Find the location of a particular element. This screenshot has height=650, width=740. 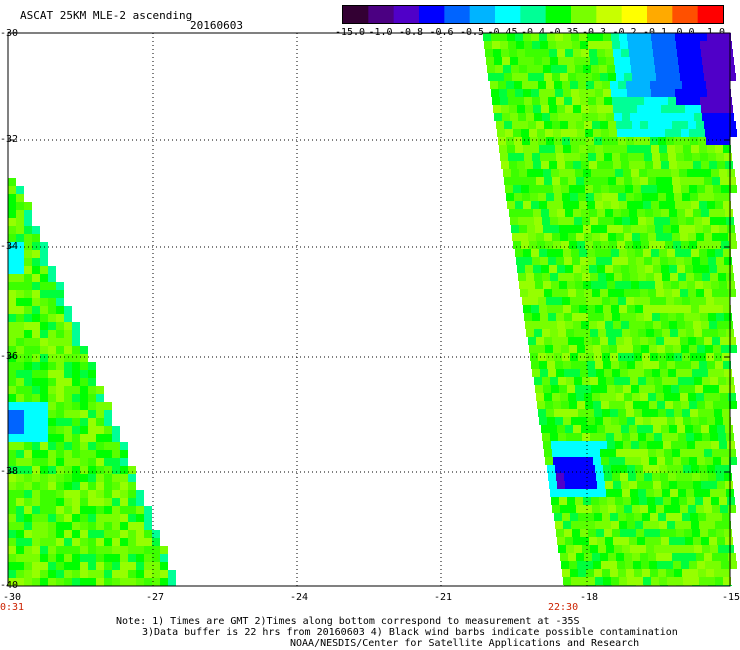

lat-label: -30 is located at coordinates (9, 33).